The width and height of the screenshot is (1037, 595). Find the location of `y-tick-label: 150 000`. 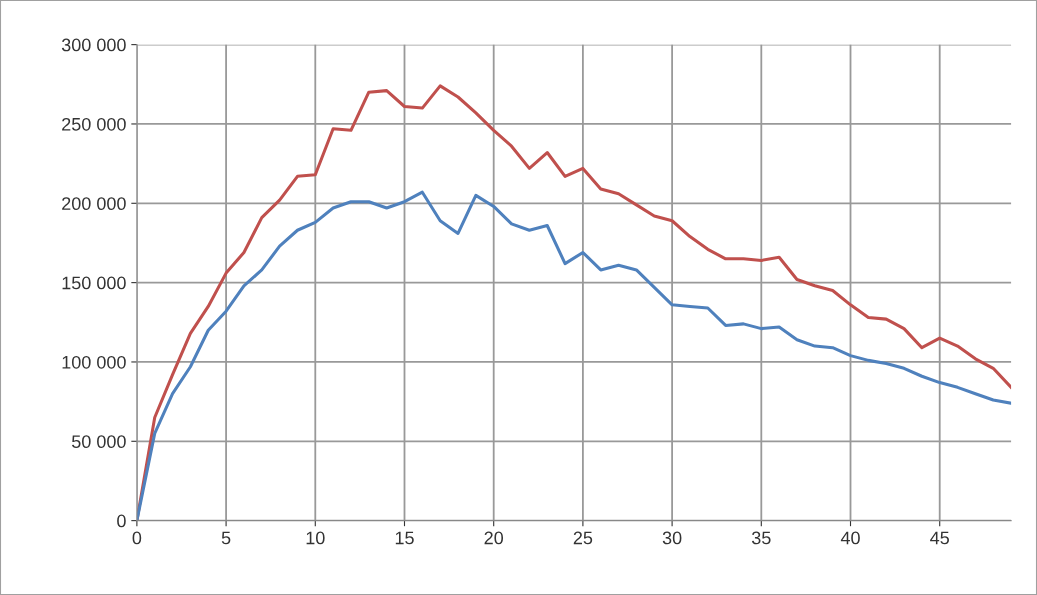

y-tick-label: 150 000 is located at coordinates (94, 283).